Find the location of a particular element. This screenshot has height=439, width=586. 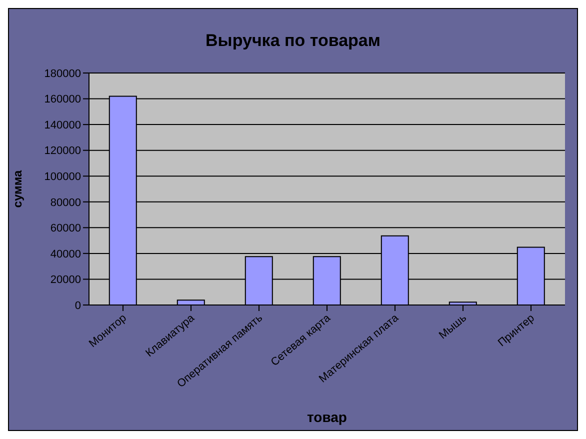

x-axis-title: товар is located at coordinates (327, 417).